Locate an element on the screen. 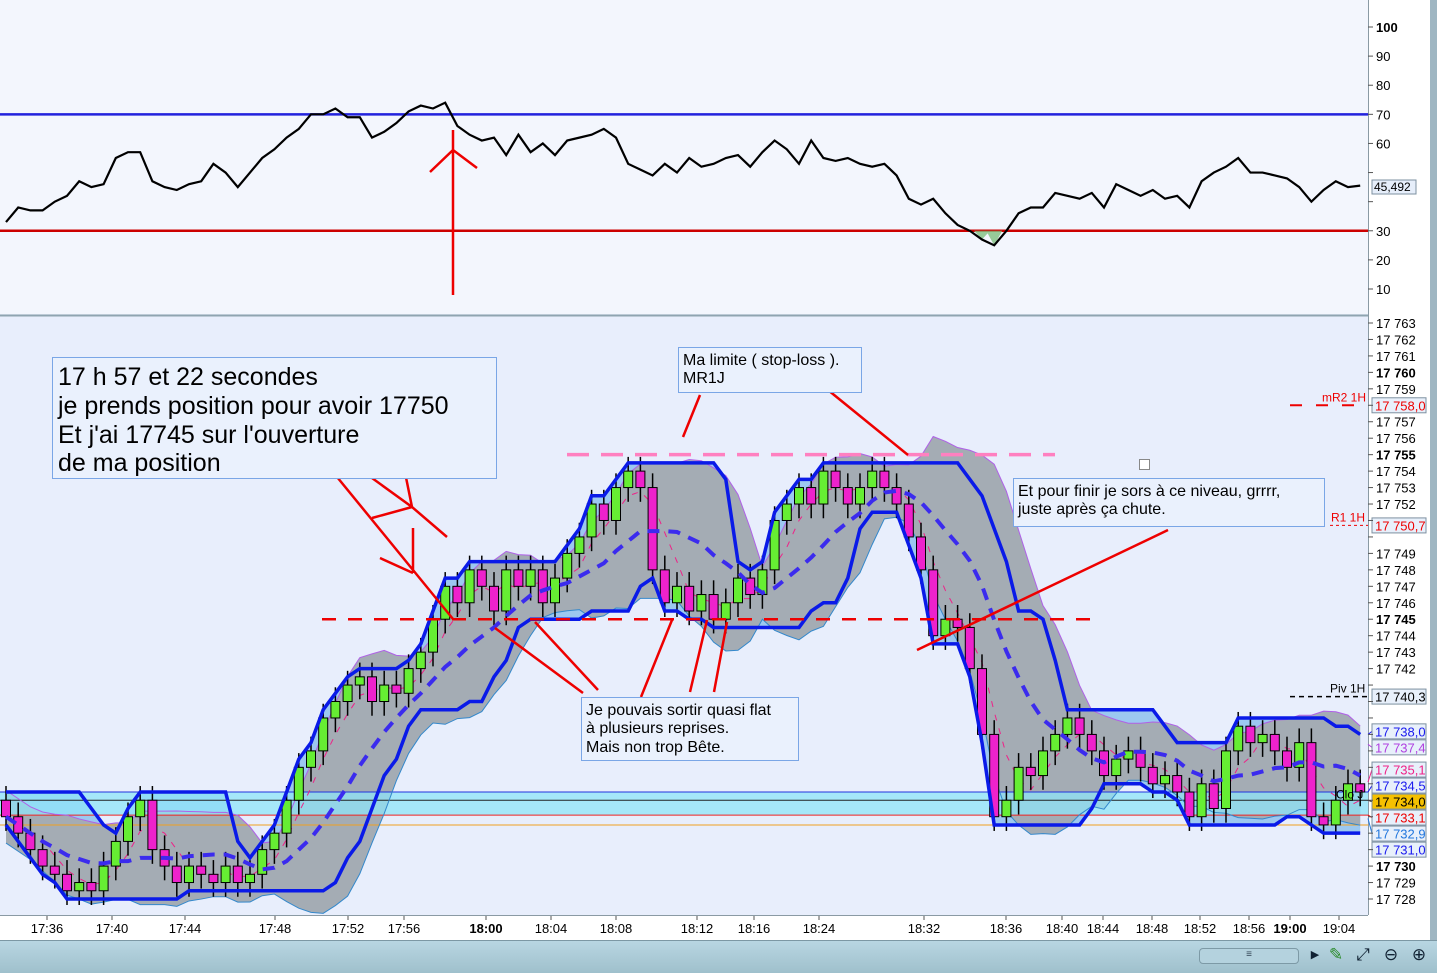 Image resolution: width=1437 pixels, height=973 pixels. price-tag-label: 17 735,1 is located at coordinates (1400, 770).